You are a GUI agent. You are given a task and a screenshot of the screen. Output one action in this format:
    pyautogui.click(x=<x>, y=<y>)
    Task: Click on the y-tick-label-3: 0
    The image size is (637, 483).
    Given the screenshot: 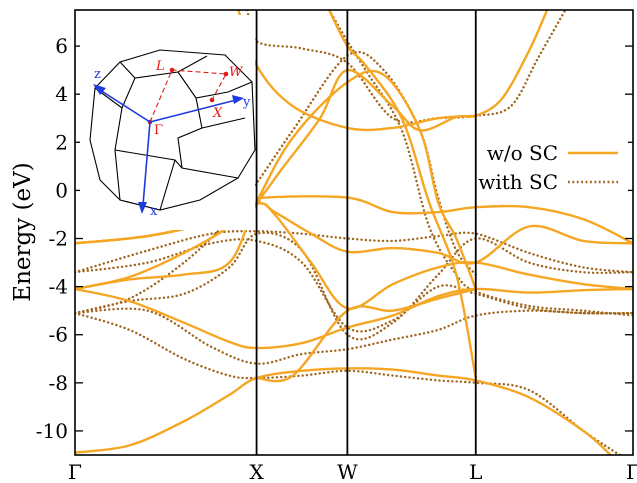 What is the action you would take?
    pyautogui.click(x=61, y=190)
    